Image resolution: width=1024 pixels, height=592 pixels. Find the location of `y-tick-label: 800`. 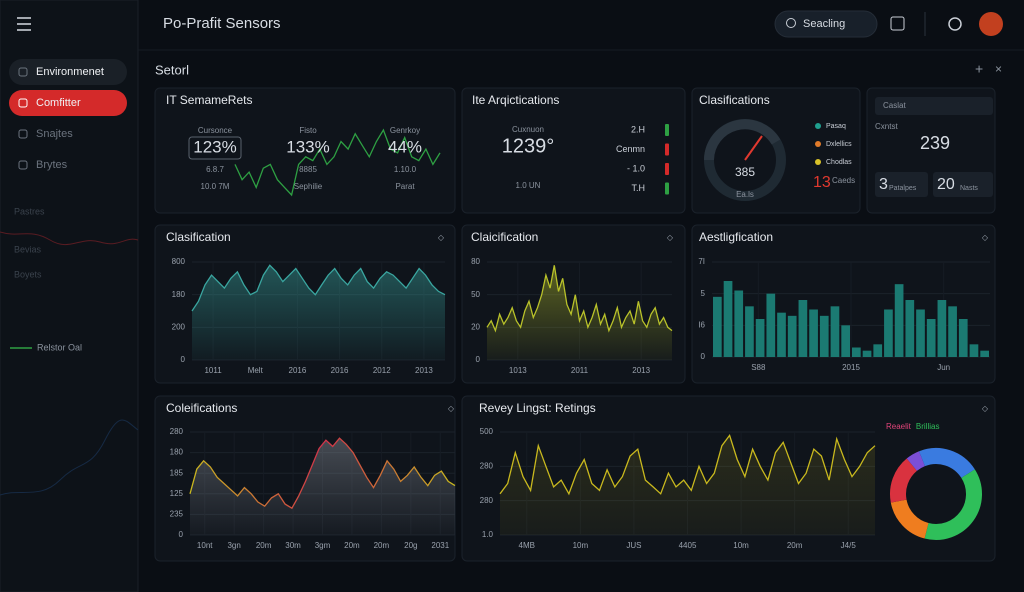

y-tick-label: 800 is located at coordinates (179, 261).